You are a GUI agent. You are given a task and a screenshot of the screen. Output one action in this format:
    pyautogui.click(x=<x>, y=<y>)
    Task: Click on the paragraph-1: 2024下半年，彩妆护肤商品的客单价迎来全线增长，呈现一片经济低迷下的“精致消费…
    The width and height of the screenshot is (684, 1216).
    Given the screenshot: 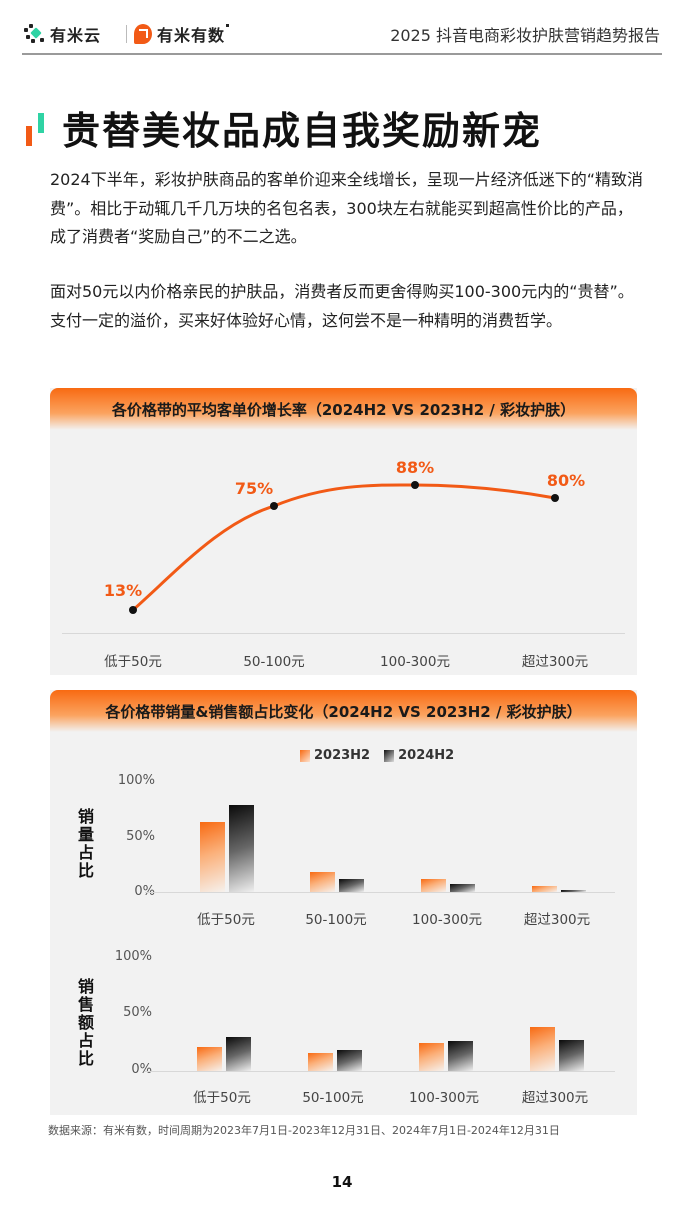 What is the action you would take?
    pyautogui.click(x=347, y=208)
    